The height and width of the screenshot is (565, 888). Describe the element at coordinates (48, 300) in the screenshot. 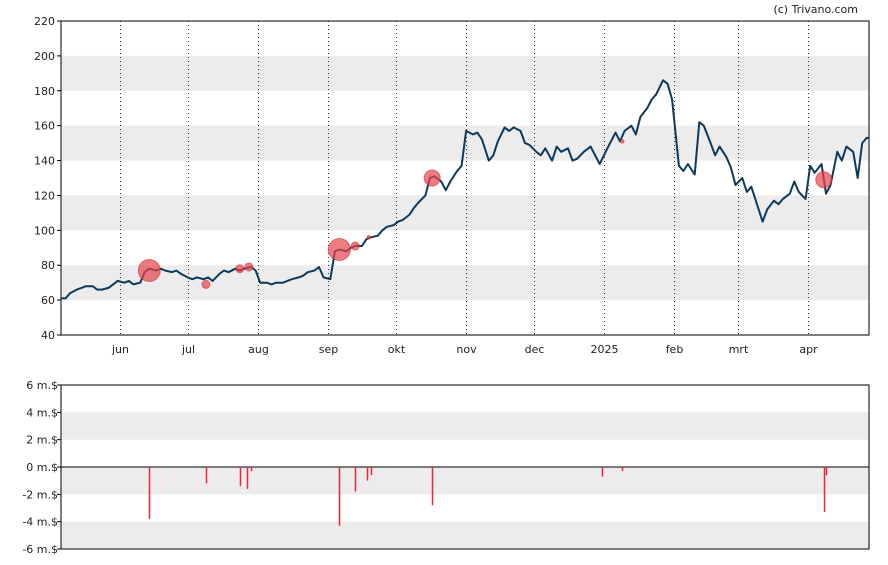

I see `y-tick-label: 60` at that location.